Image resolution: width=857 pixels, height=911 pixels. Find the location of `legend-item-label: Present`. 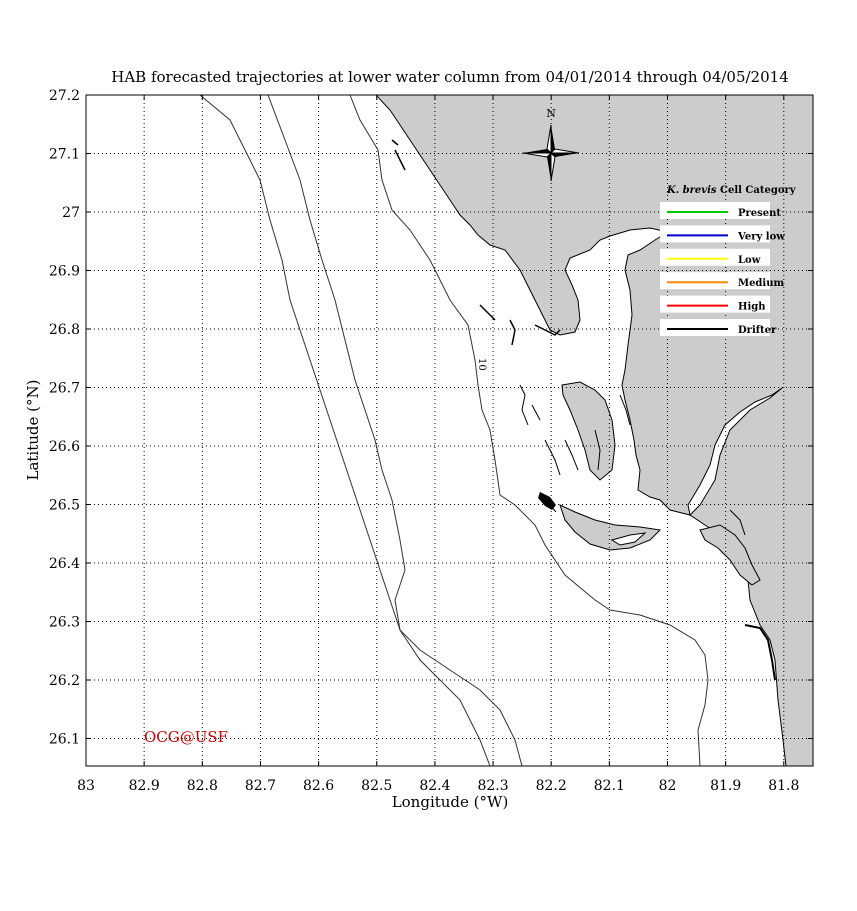

legend-item-label: Present is located at coordinates (759, 213).